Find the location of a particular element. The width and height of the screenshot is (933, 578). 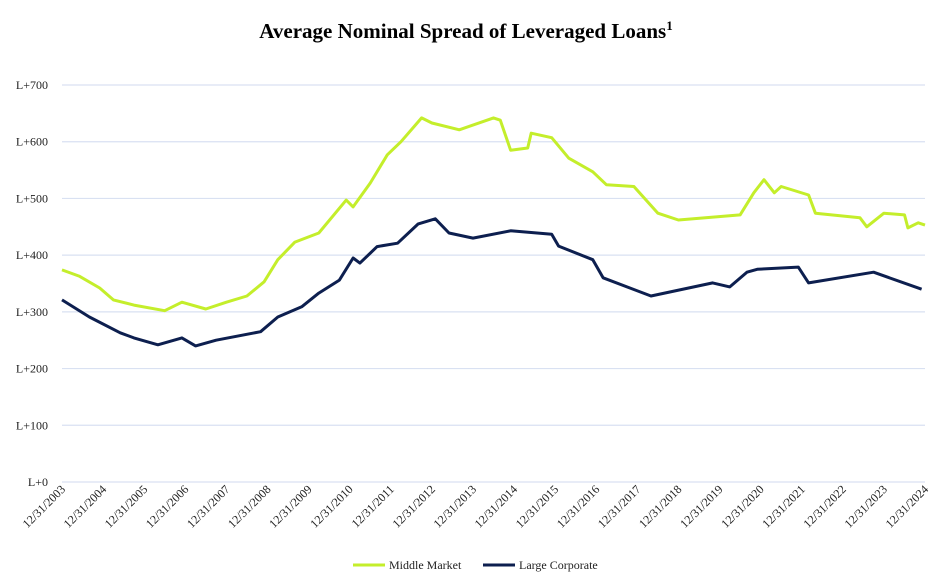

x-tick-label: 12/31/2009 is located at coordinates (290, 506).